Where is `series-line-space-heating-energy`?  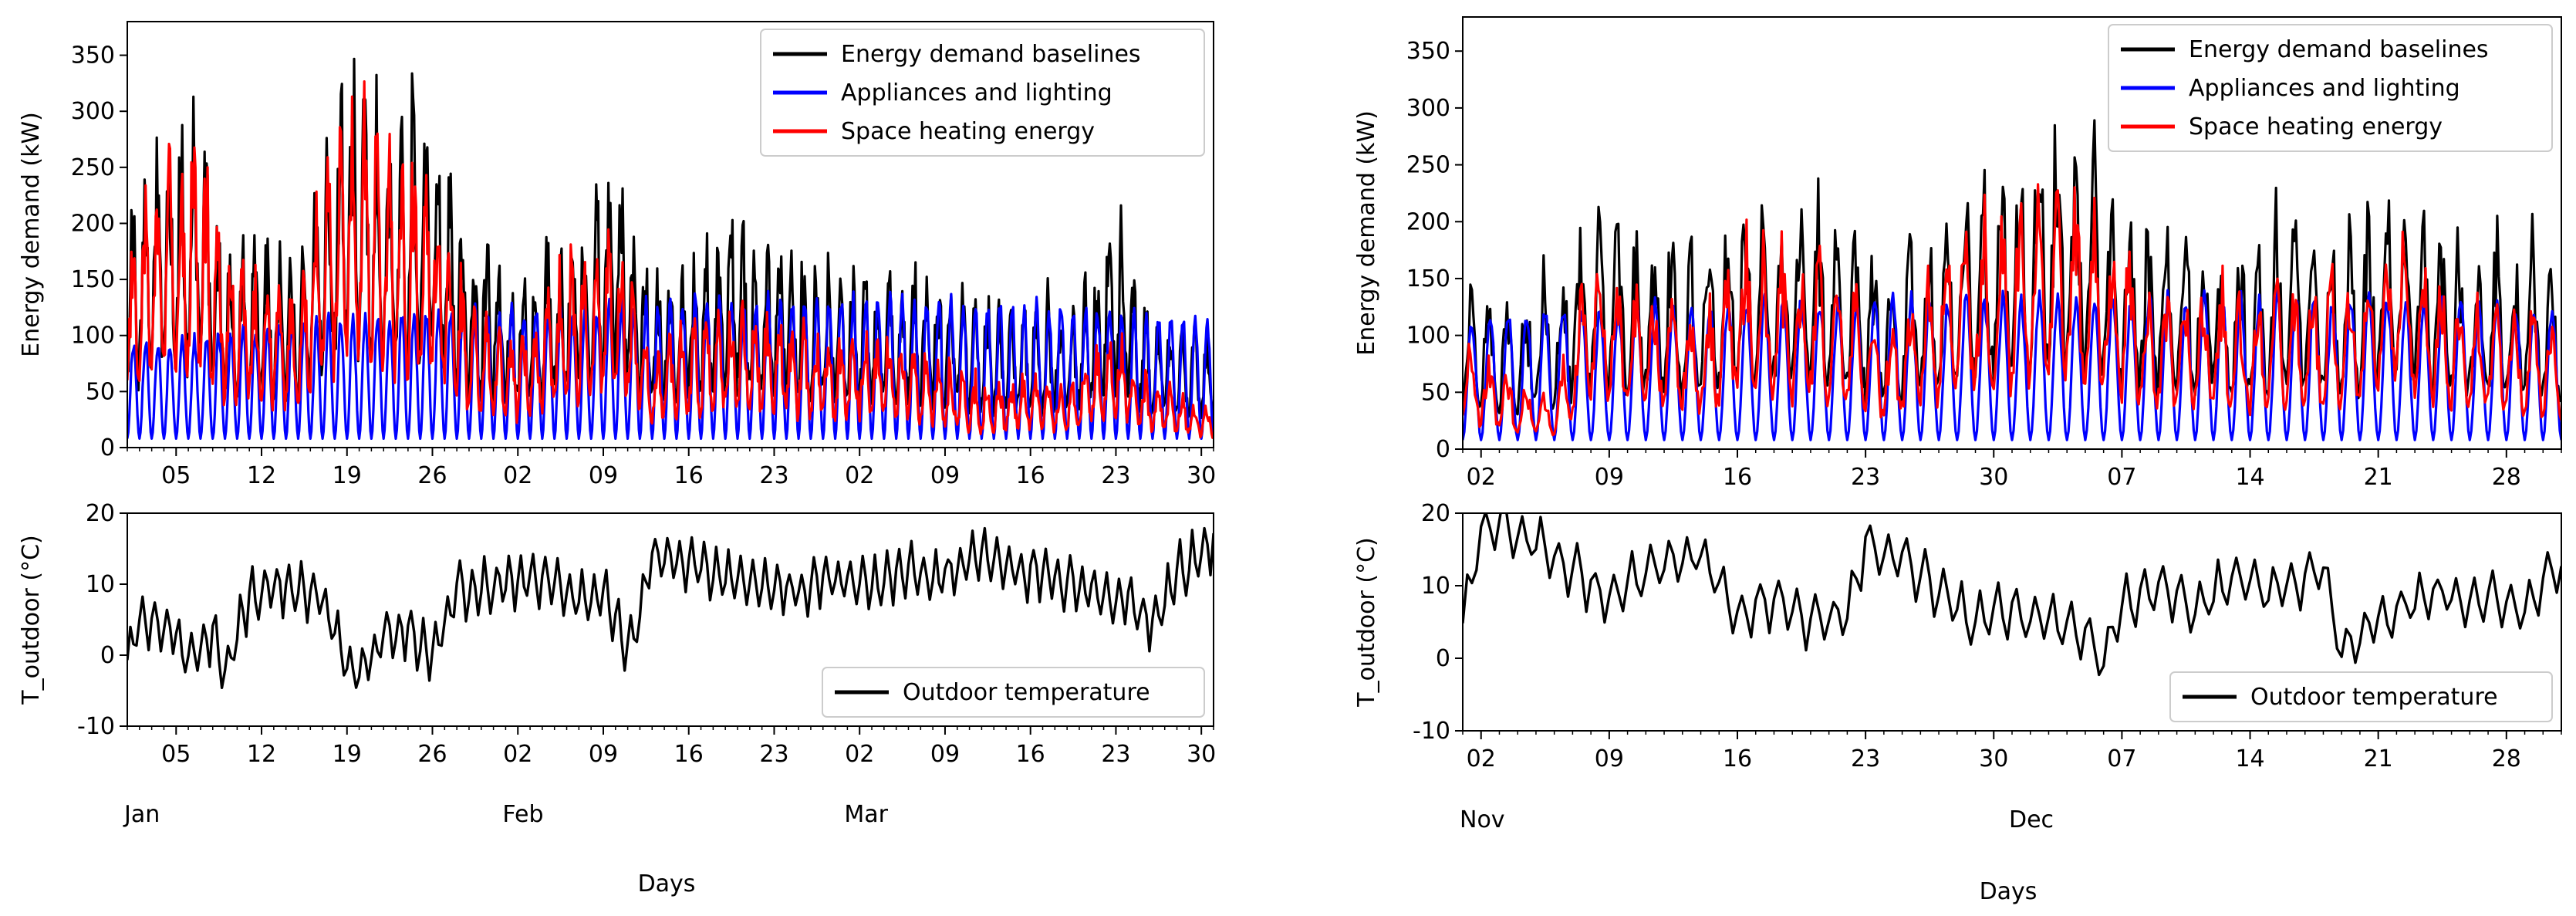 series-line-space-heating-energy is located at coordinates (2012, 310).